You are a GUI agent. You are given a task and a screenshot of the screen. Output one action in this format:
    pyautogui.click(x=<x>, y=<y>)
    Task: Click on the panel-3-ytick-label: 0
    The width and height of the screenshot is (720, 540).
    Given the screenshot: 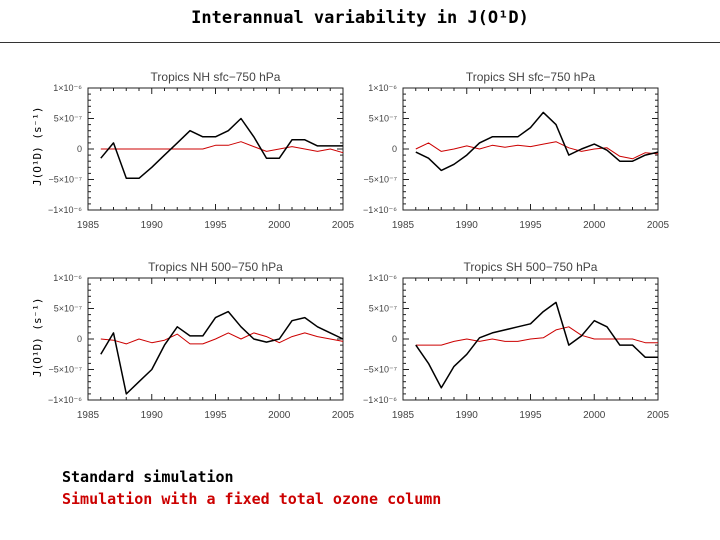 What is the action you would take?
    pyautogui.click(x=79, y=339)
    